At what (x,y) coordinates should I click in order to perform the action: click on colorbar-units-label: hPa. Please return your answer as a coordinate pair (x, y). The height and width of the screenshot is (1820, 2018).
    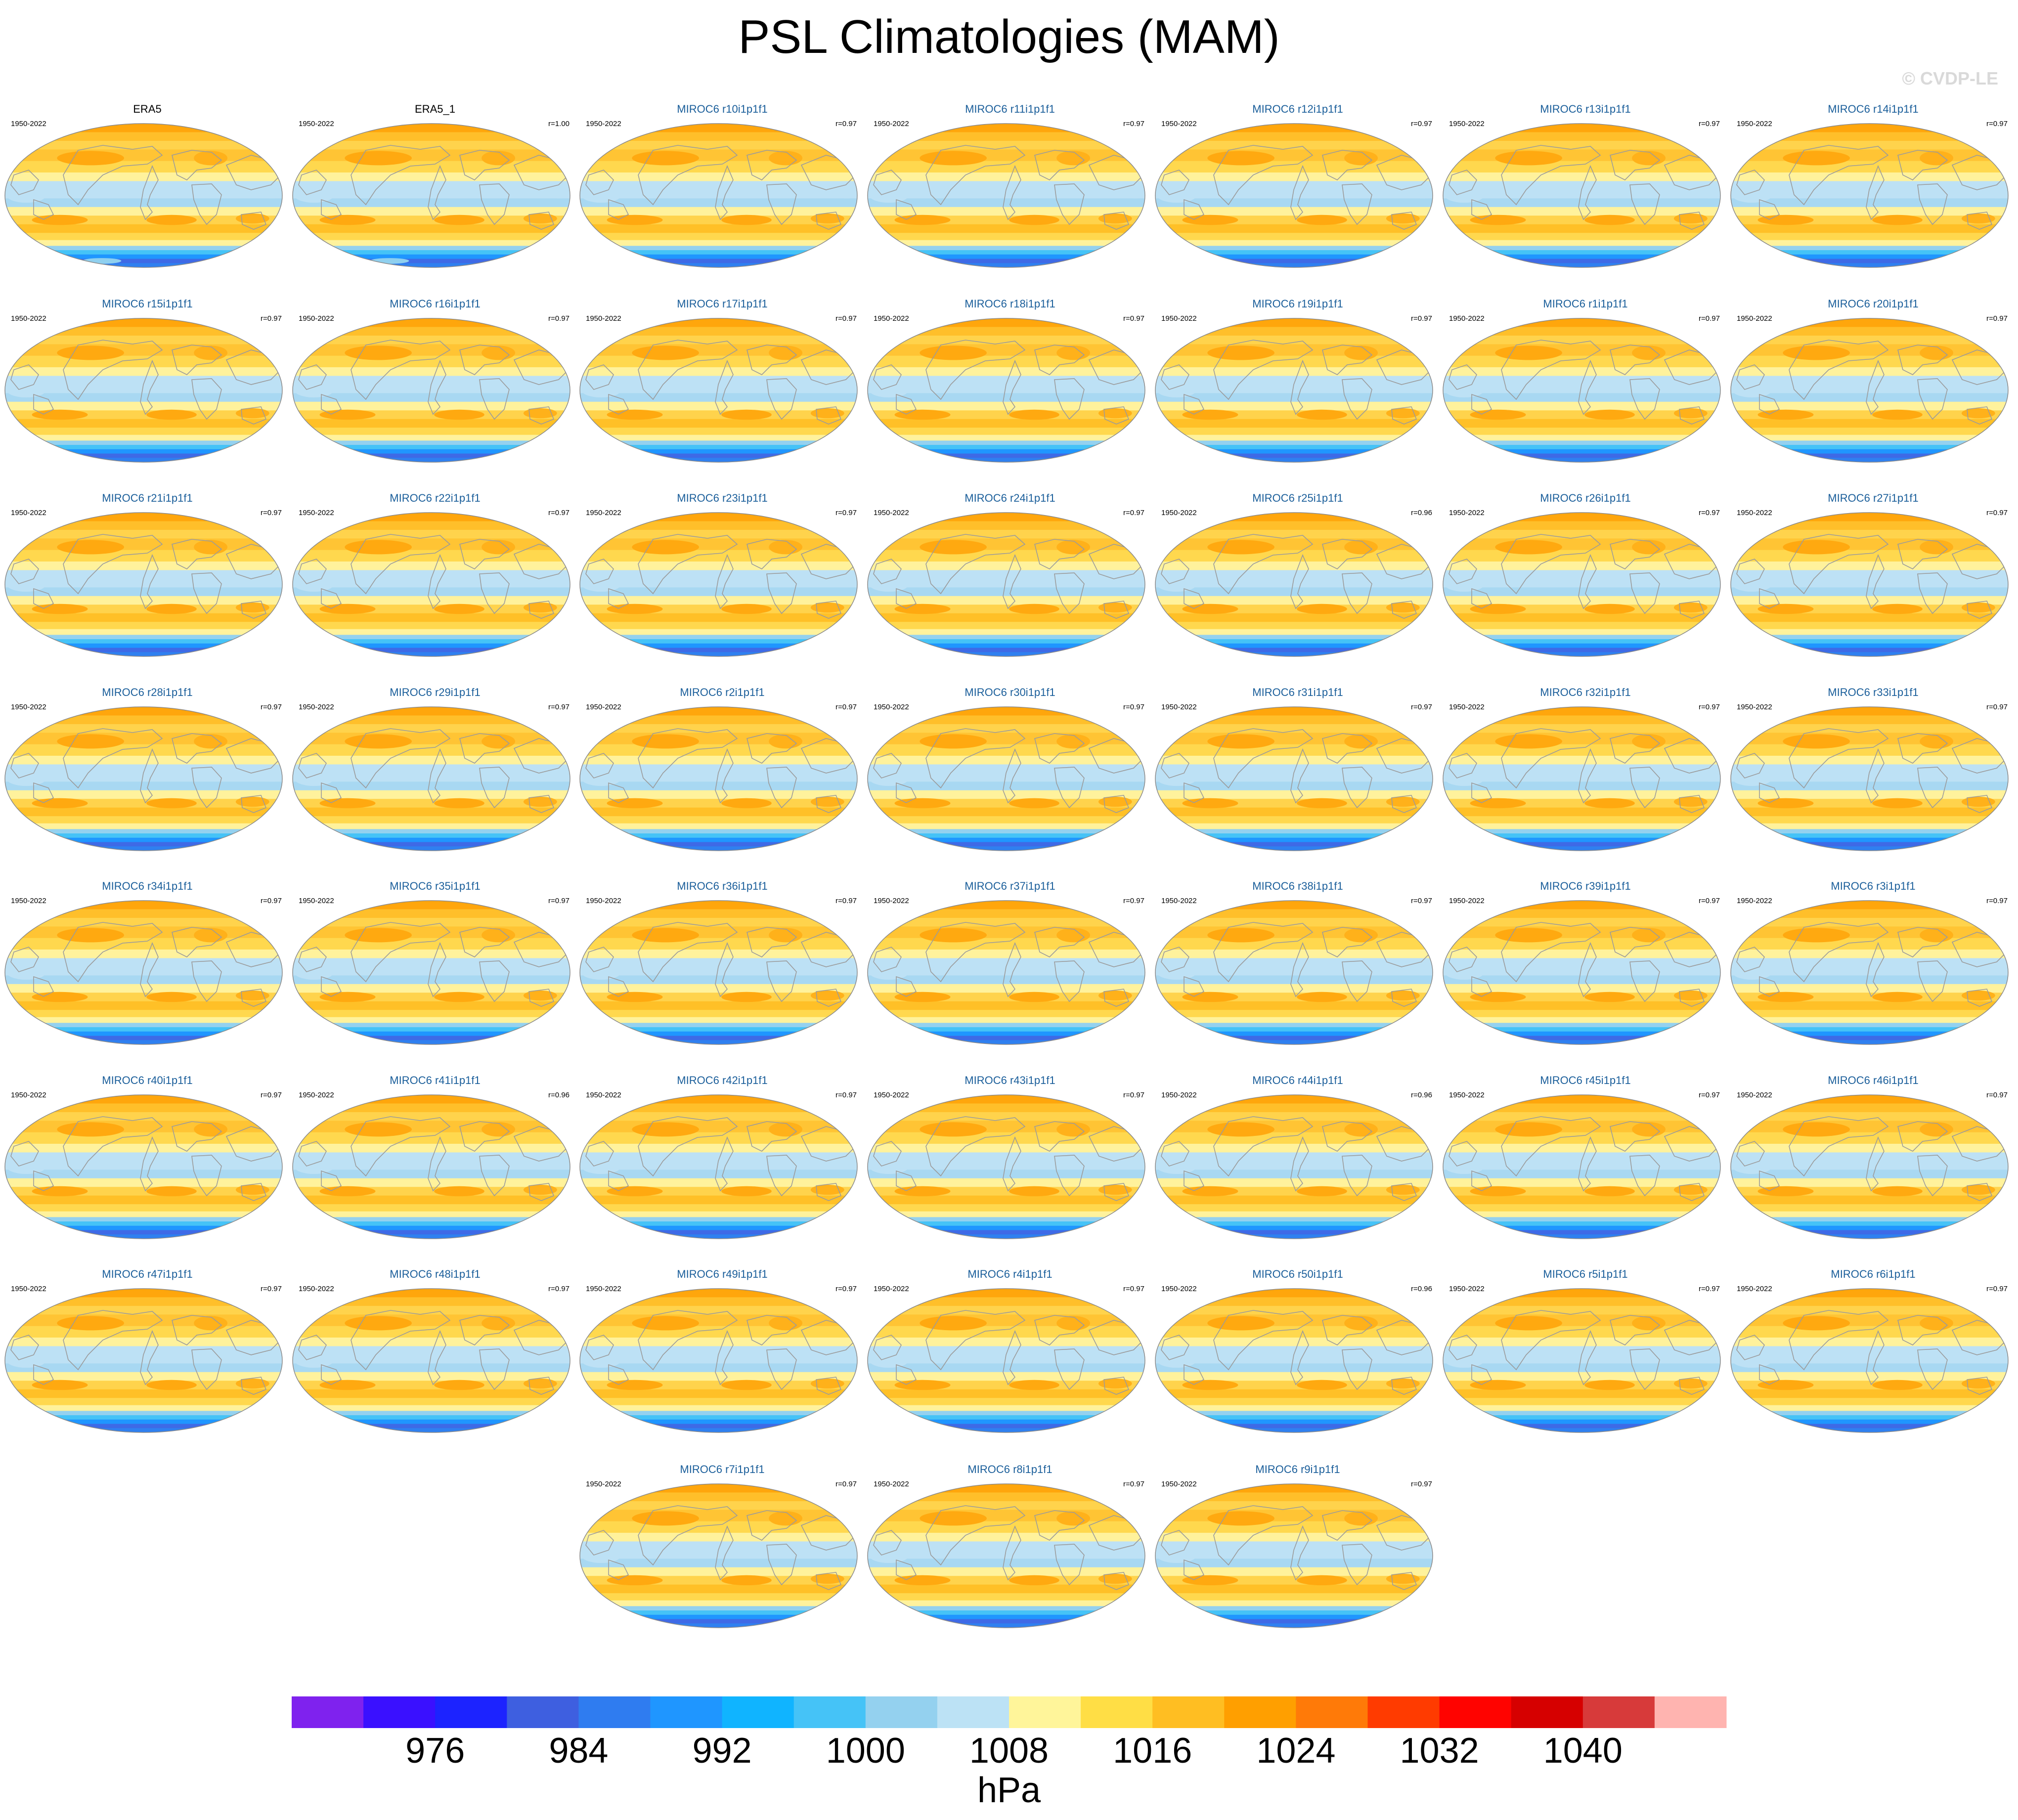
    Looking at the image, I should click on (1009, 1790).